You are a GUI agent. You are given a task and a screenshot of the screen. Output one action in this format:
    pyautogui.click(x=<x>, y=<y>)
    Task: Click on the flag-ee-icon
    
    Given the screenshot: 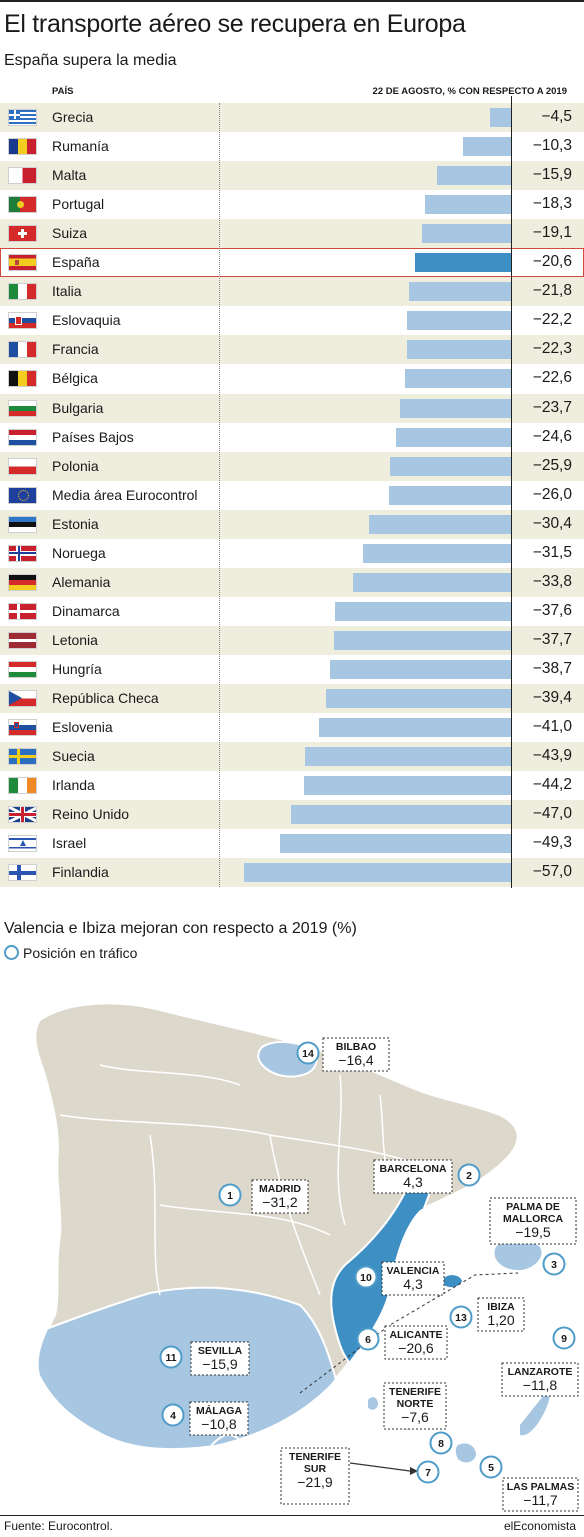 What is the action you would take?
    pyautogui.click(x=22, y=524)
    